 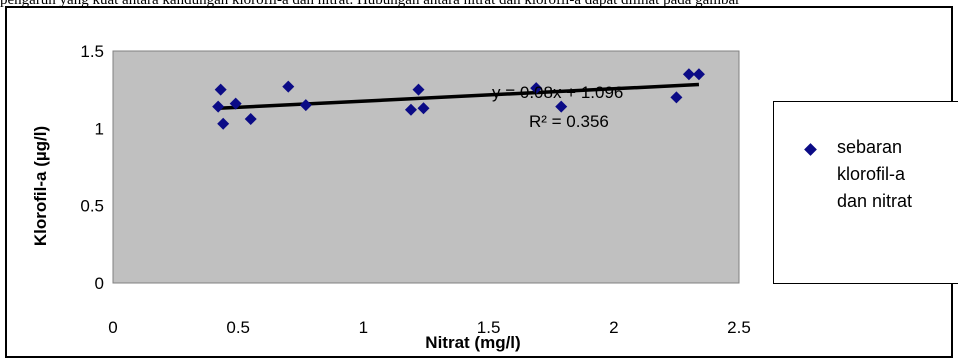 What do you see at coordinates (810, 149) in the screenshot?
I see `legend-marker-diamond` at bounding box center [810, 149].